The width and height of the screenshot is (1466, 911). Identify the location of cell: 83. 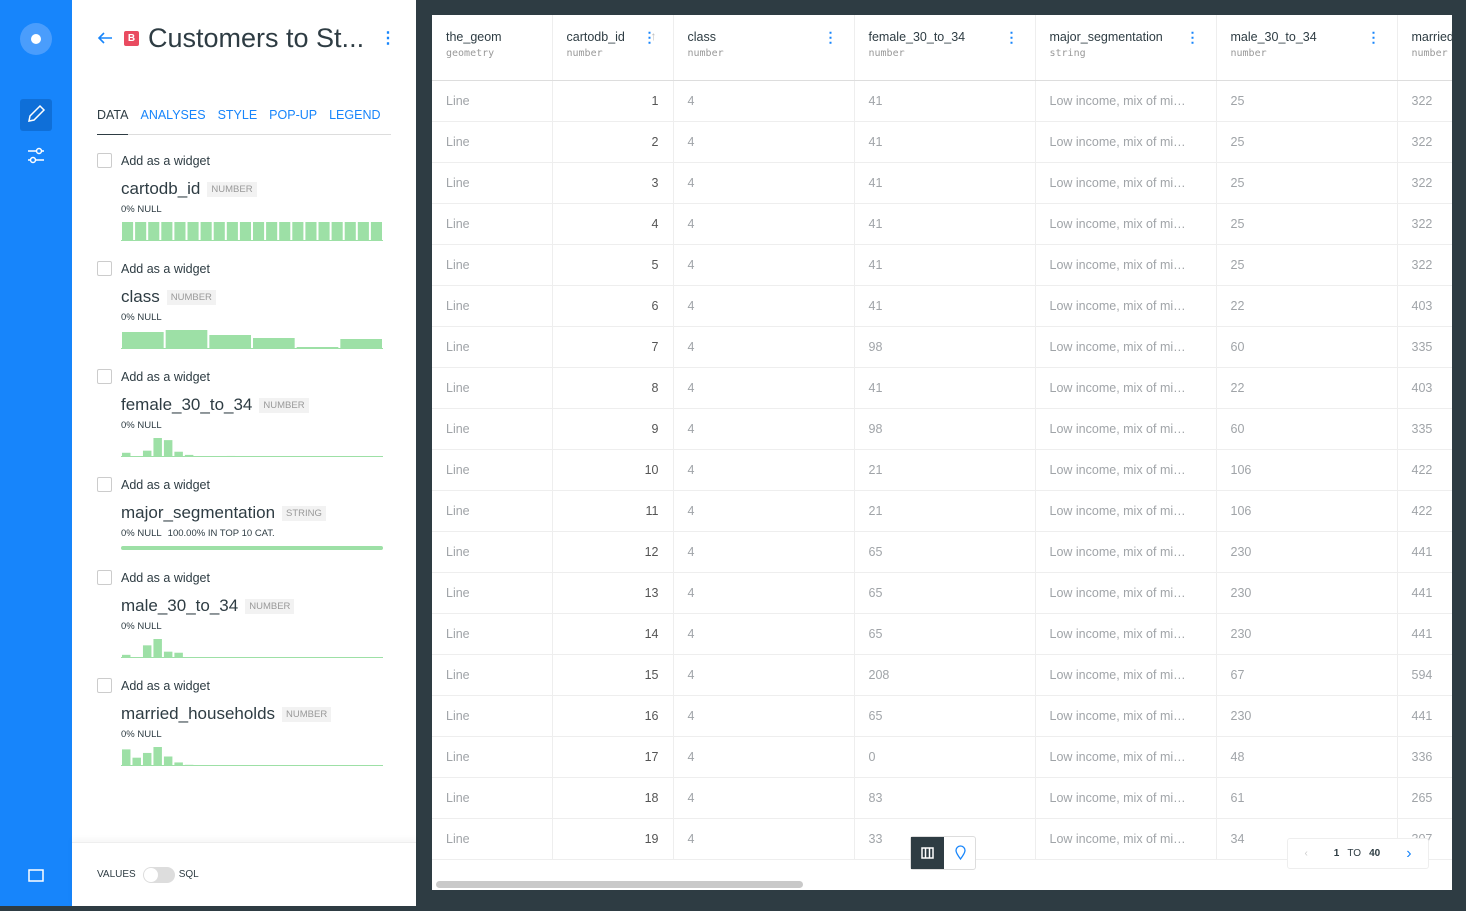
(945, 798).